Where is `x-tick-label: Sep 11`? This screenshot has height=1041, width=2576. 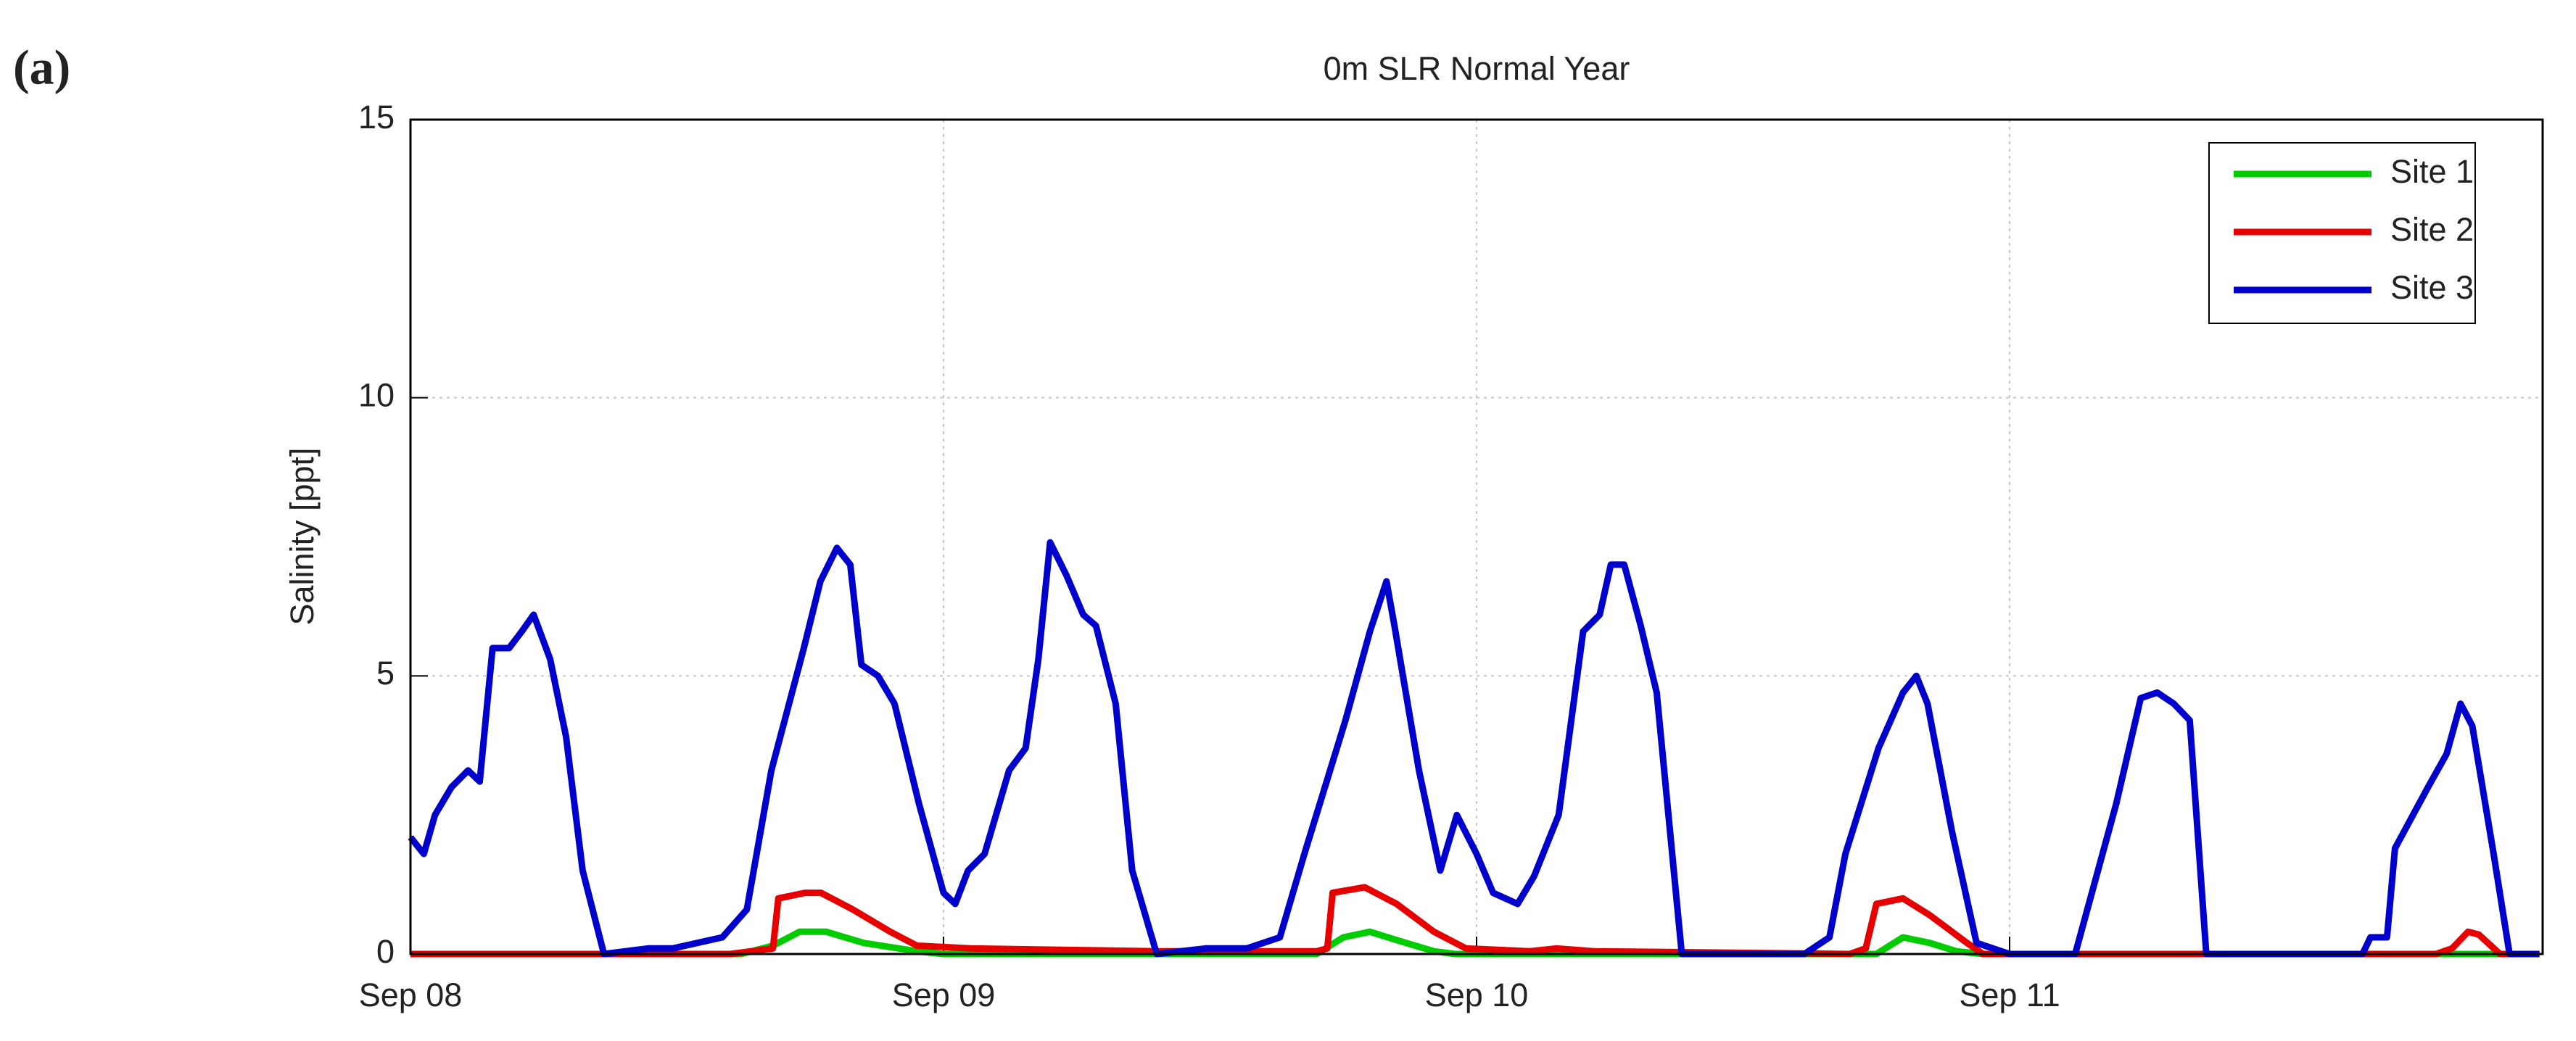
x-tick-label: Sep 11 is located at coordinates (2009, 994).